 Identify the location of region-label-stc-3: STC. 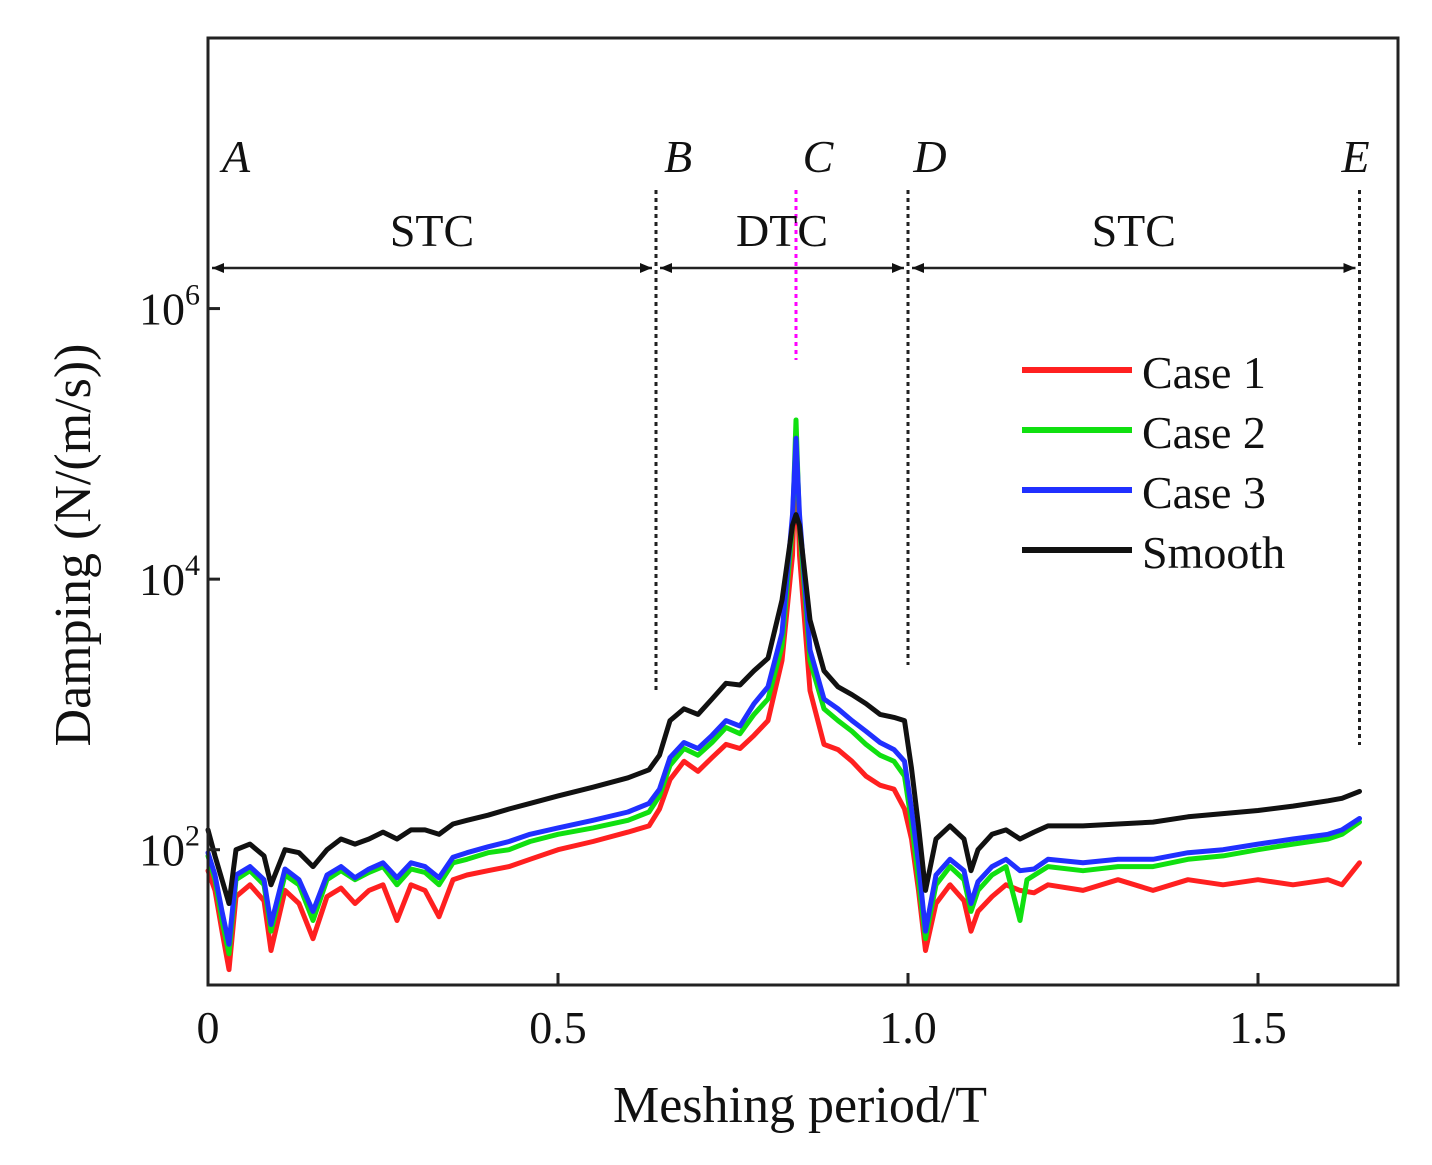
(1134, 230).